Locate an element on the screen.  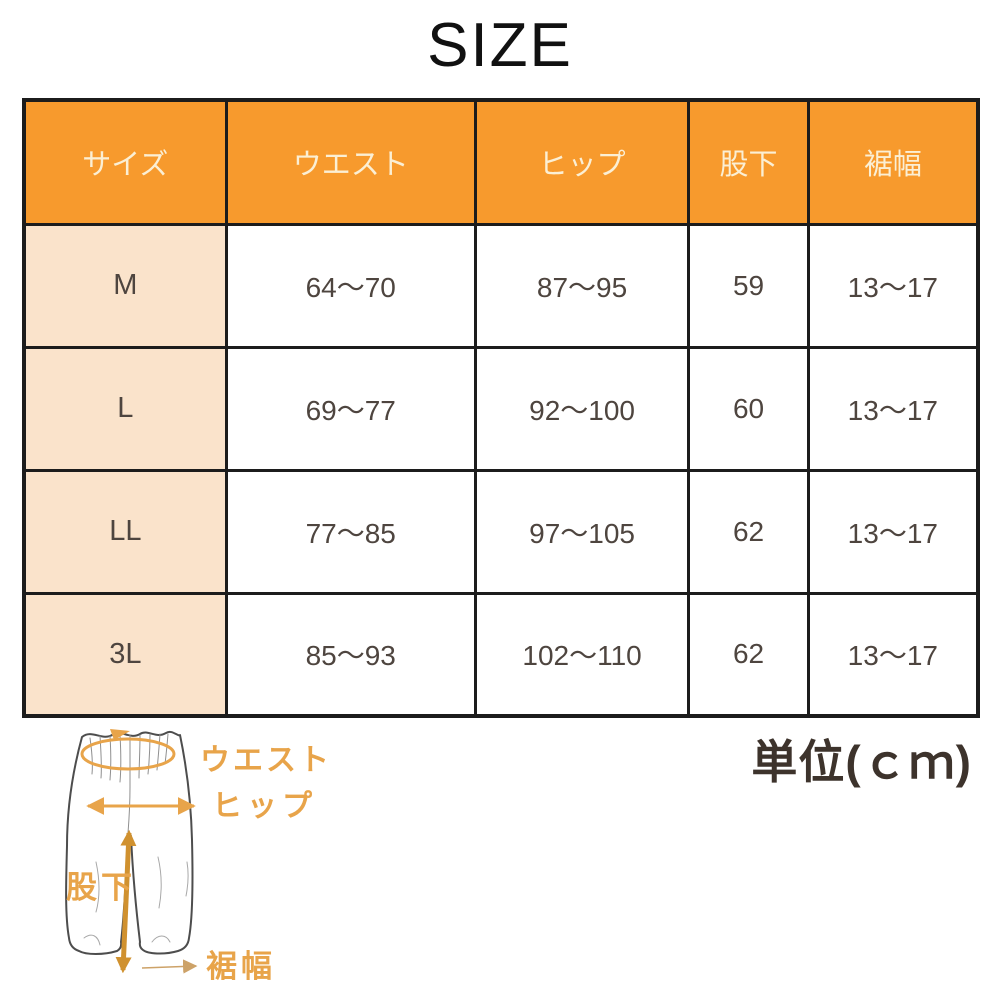
waist-label: ウエスト is located at coordinates (266, 760).